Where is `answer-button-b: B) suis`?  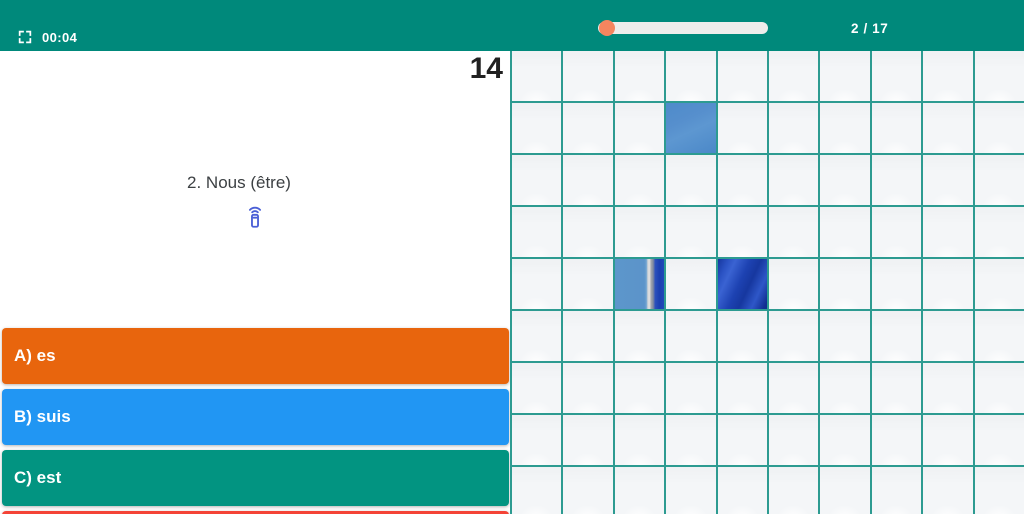 answer-button-b: B) suis is located at coordinates (255, 417).